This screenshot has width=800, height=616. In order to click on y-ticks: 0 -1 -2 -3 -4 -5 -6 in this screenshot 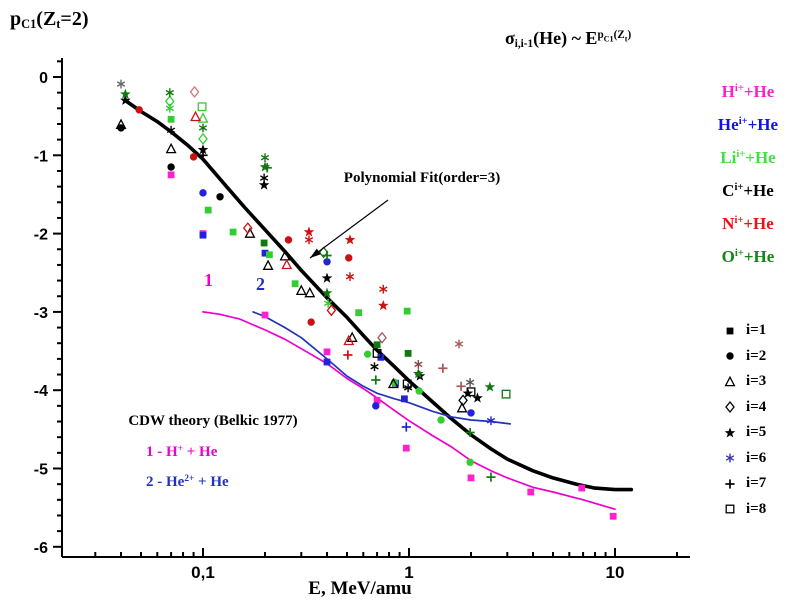, I will do `click(48, 308)`.